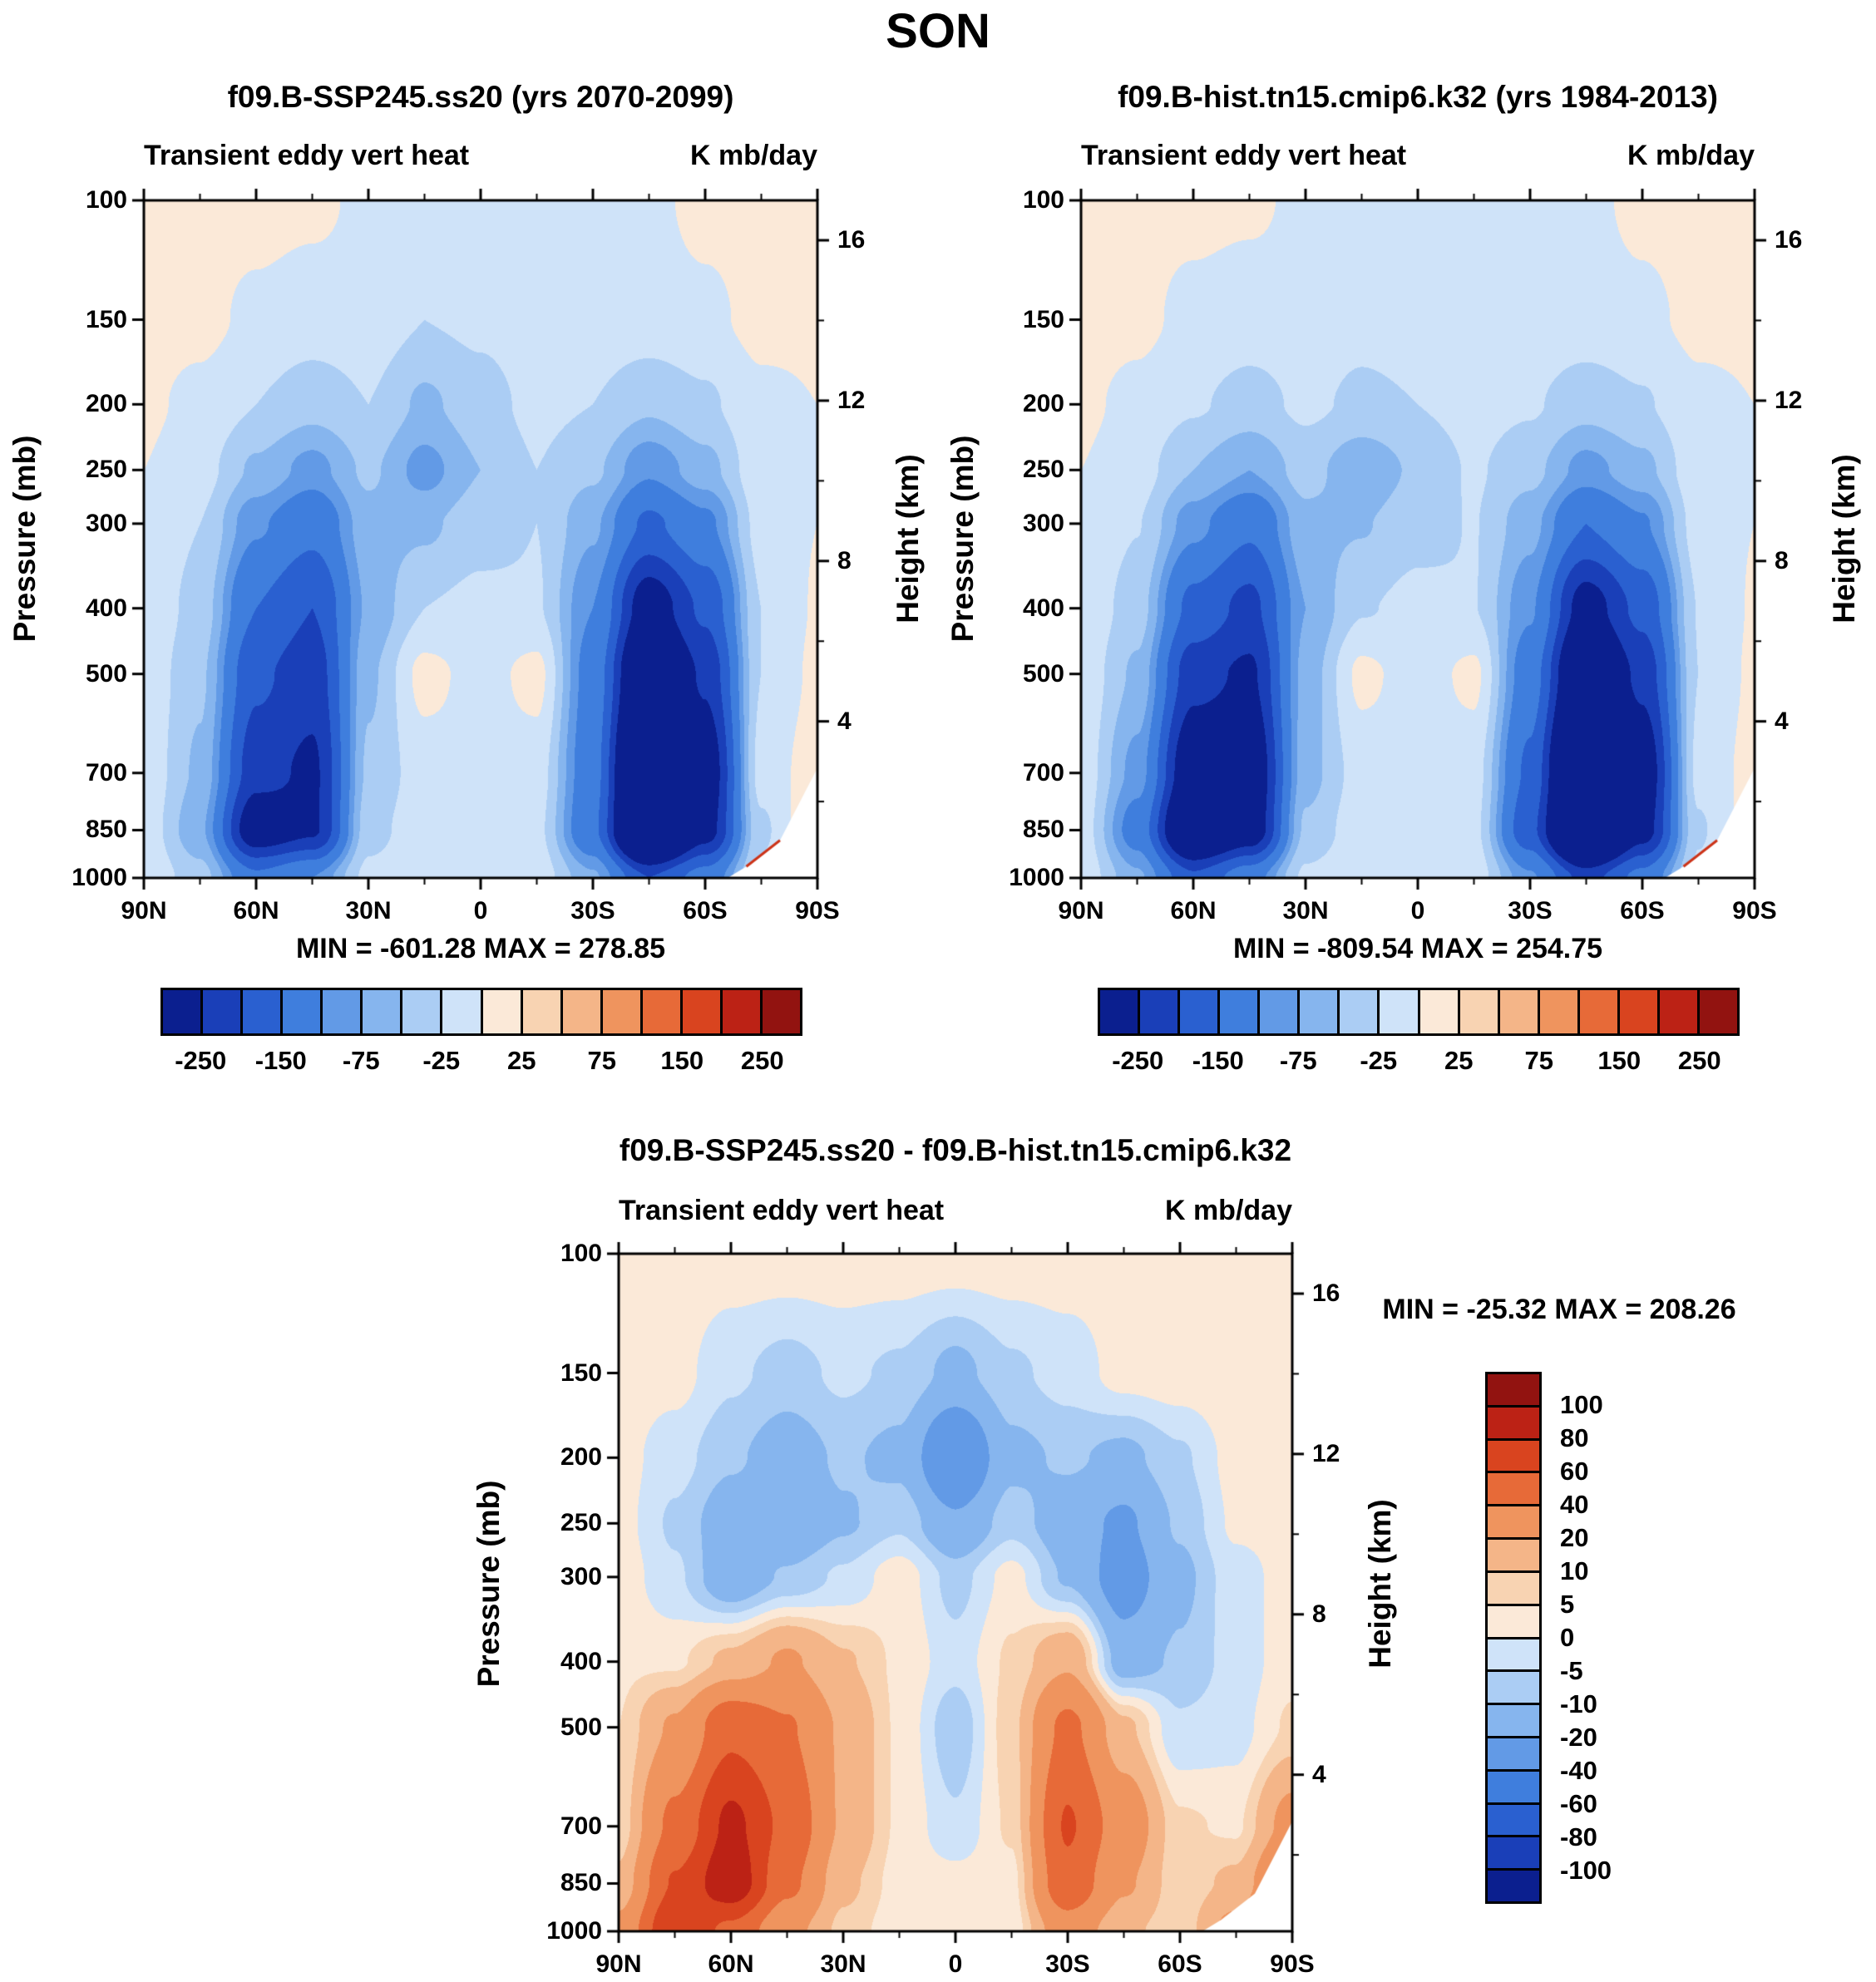 Image resolution: width=1876 pixels, height=1982 pixels. Describe the element at coordinates (1574, 1504) in the screenshot. I see `colorbar-label: 40` at that location.